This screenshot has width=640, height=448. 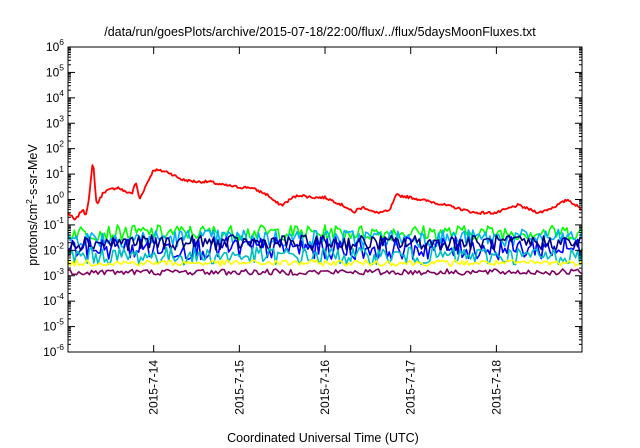 What do you see at coordinates (55, 172) in the screenshot?
I see `y-tick-label: 10¹` at bounding box center [55, 172].